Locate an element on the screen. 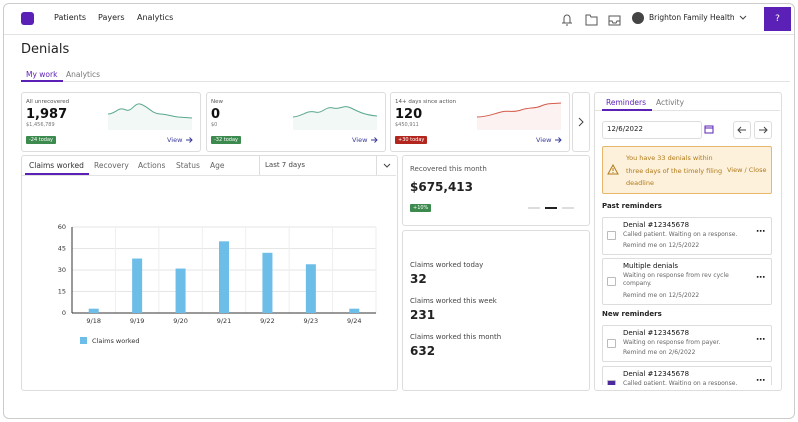 This screenshot has height=422, width=798. card-amount: $450,911 is located at coordinates (407, 125).